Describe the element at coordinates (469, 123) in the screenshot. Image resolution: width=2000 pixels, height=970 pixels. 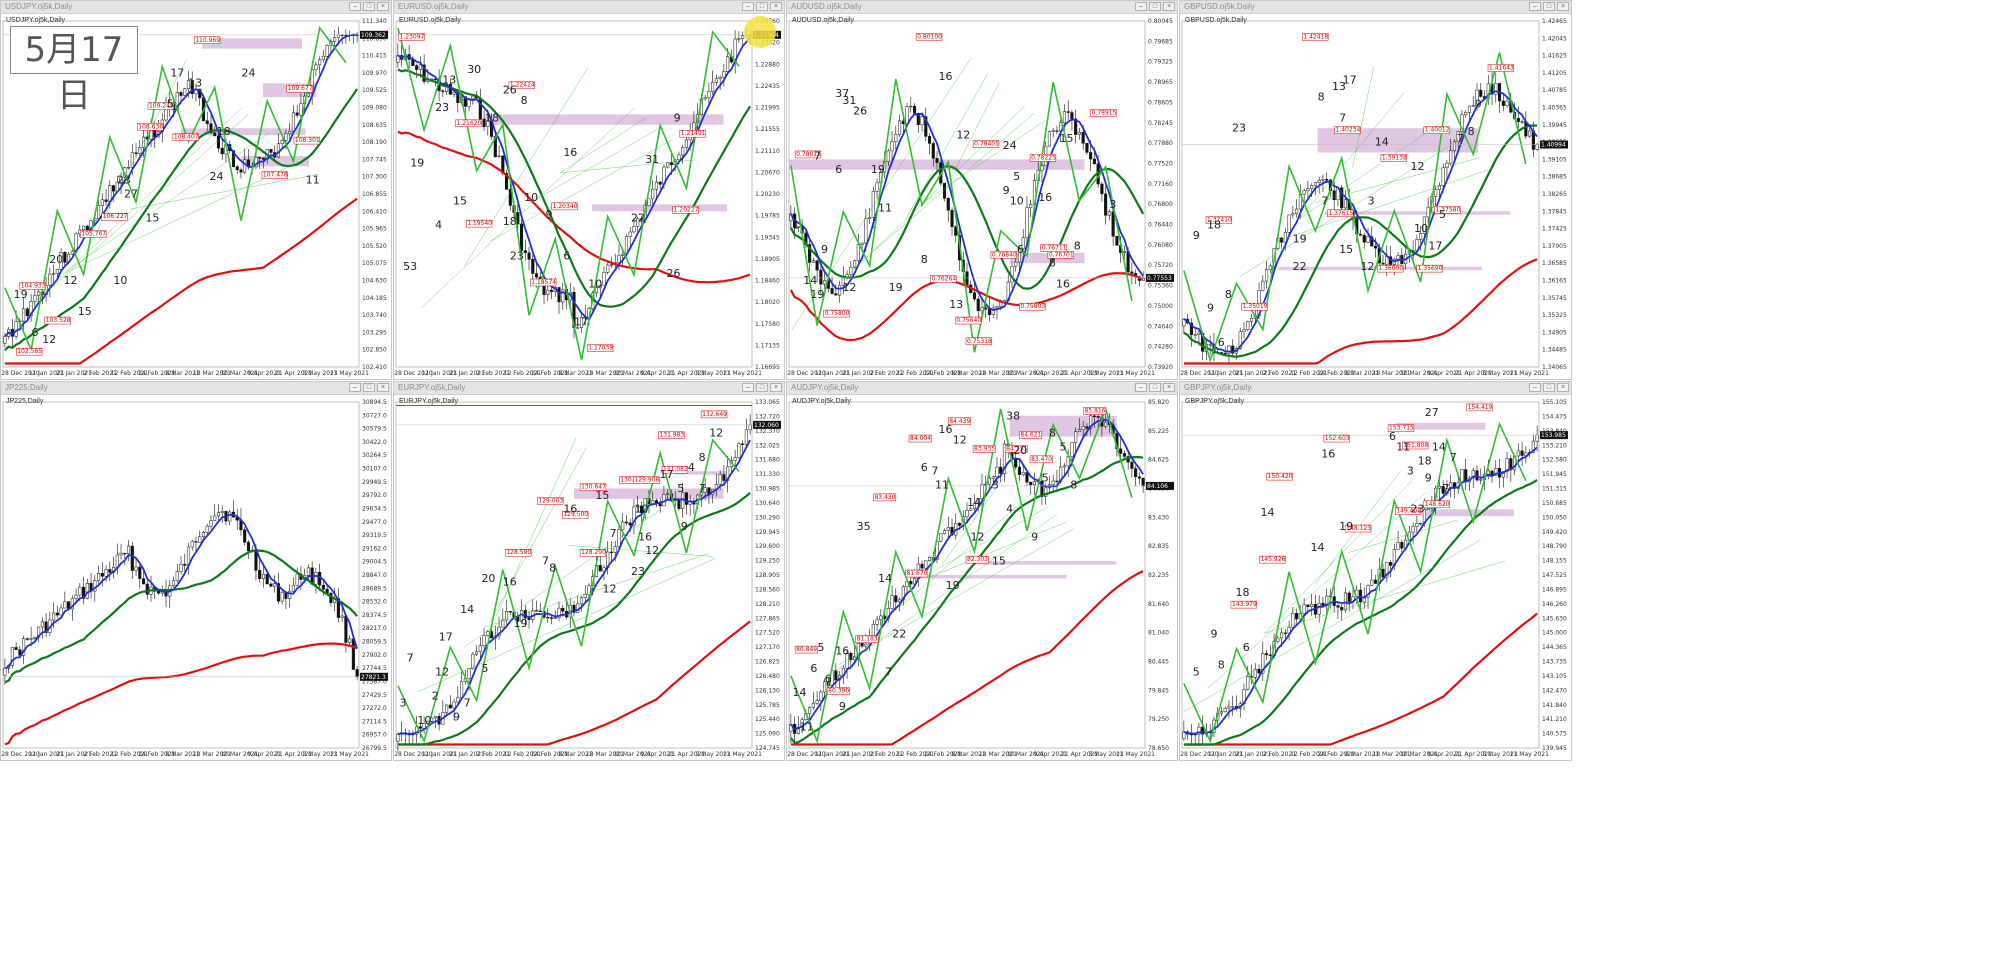
I see `price-marker-label: 1.21620` at that location.